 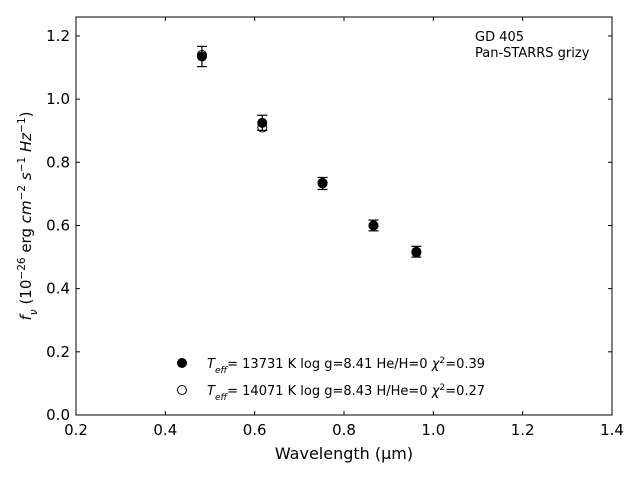 I want to click on text-part: −2, so click(x=22, y=192).